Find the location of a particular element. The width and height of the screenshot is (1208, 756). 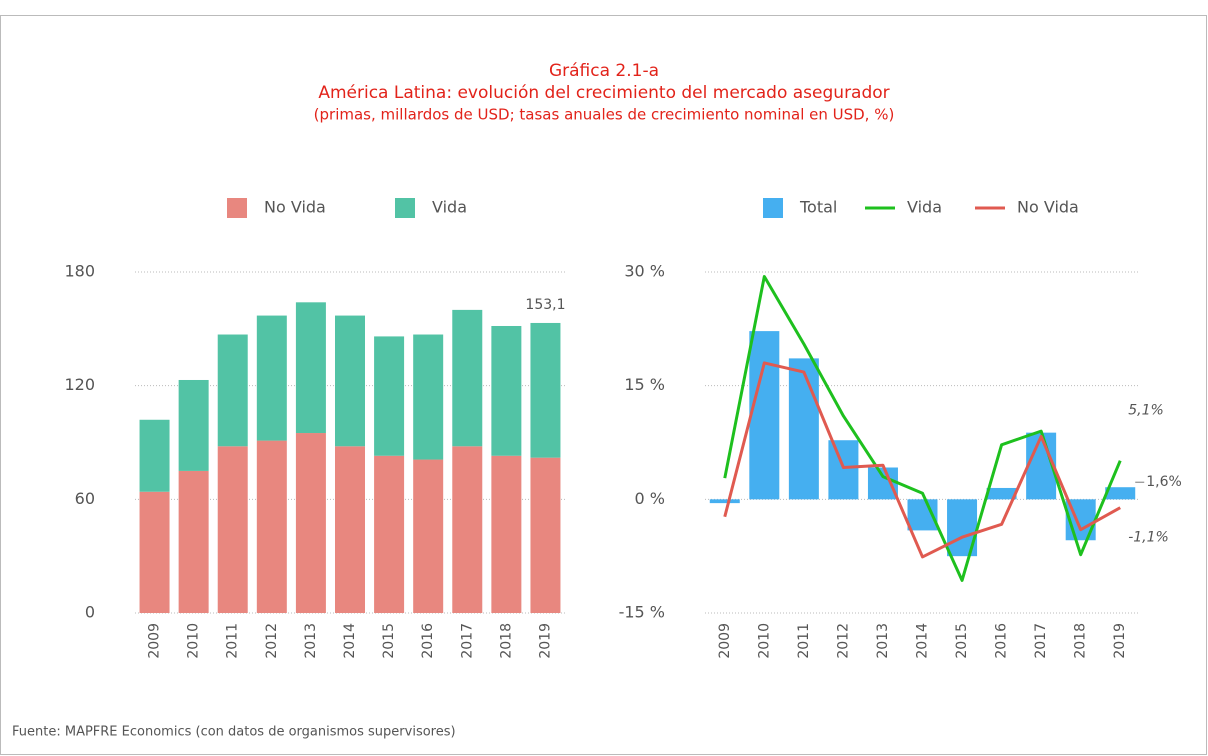

title: Gráfica 2.1-a is located at coordinates (604, 71).